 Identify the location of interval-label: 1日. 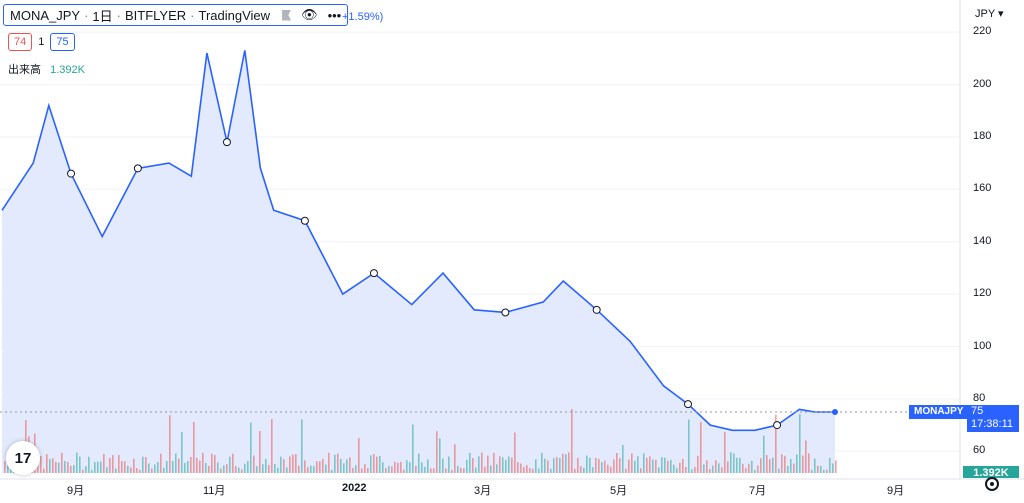
(102, 16).